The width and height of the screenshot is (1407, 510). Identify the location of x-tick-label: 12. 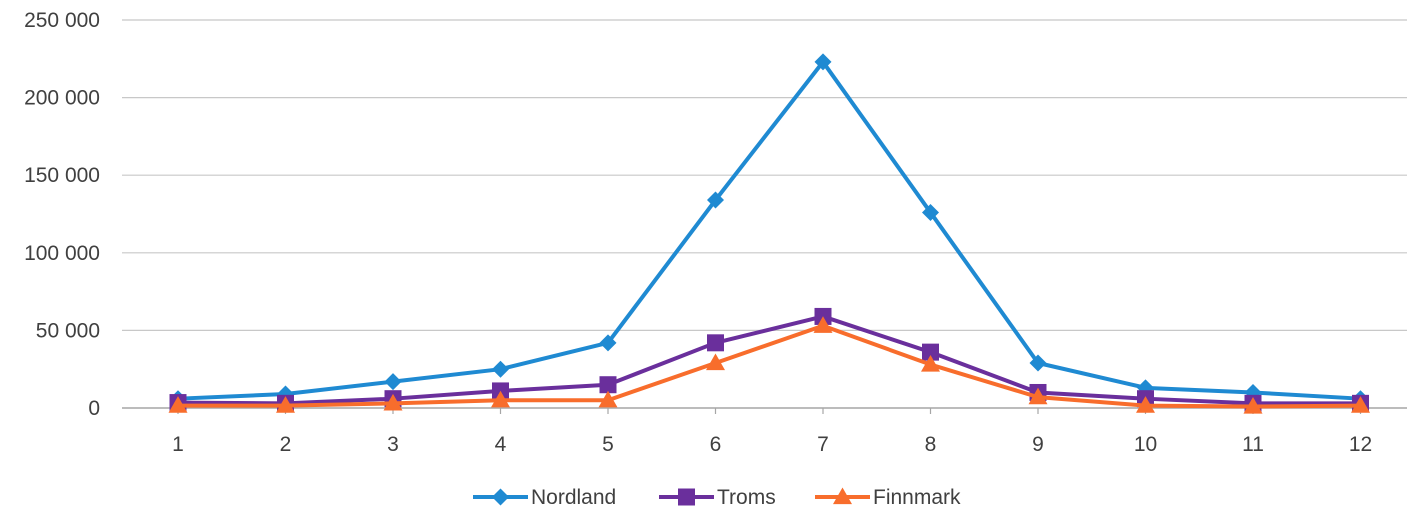
(1360, 444).